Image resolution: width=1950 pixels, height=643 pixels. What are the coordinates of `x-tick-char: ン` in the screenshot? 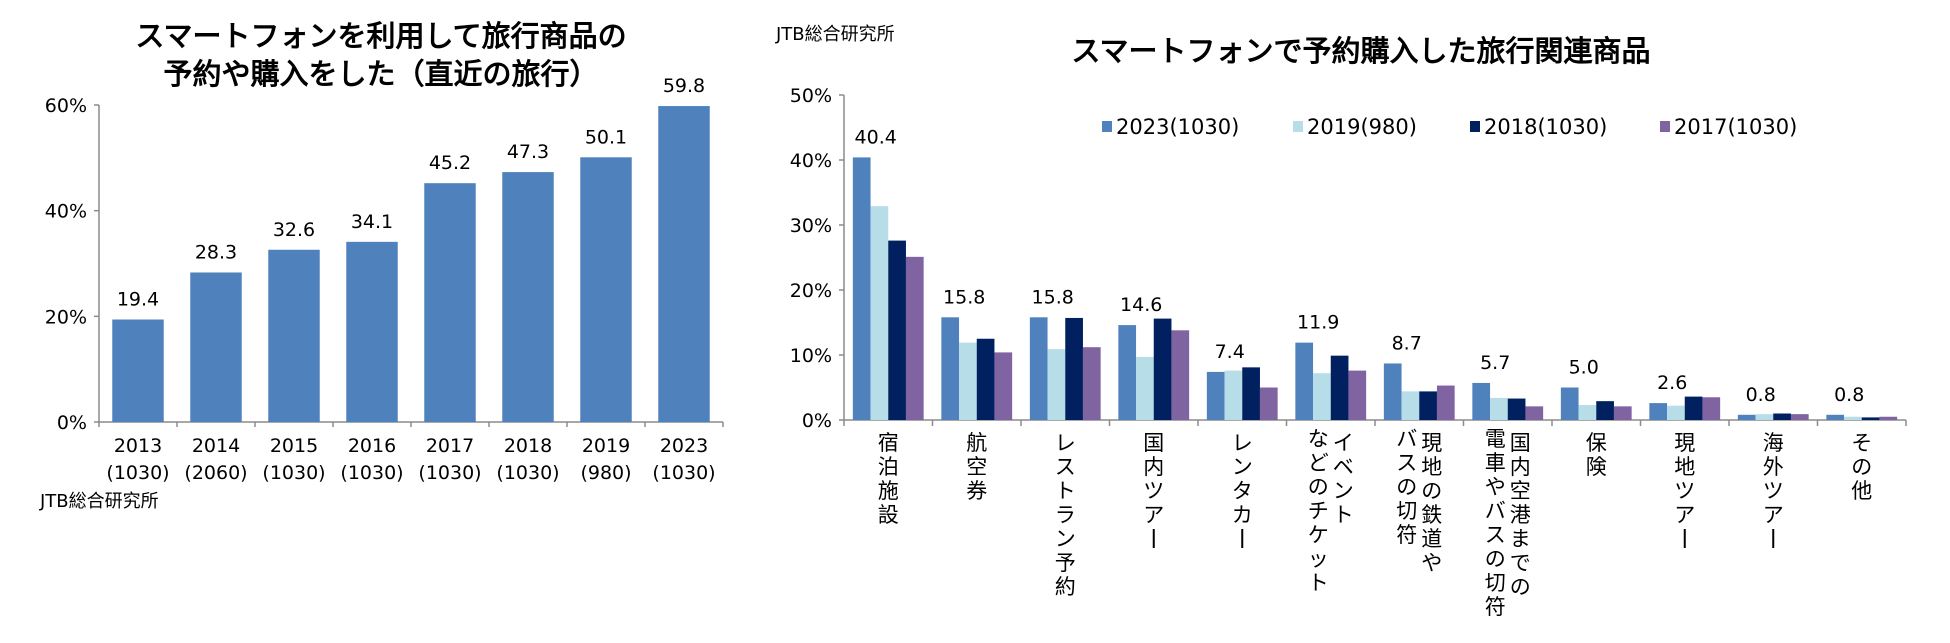 It's located at (1242, 467).